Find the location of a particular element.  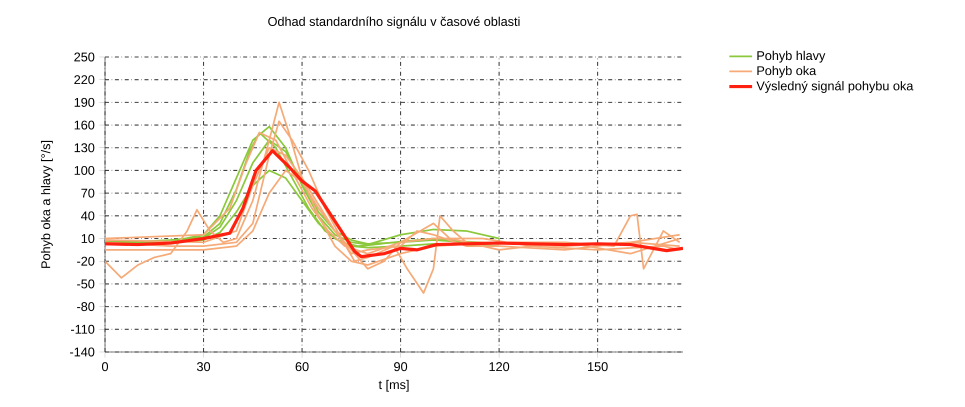

x-tick-label: 0 is located at coordinates (105, 367).